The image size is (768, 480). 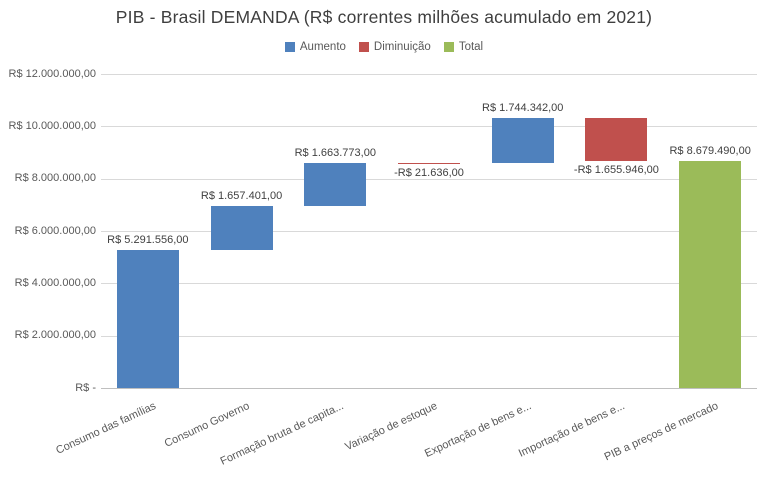 What do you see at coordinates (148, 239) in the screenshot?
I see `bar-value-label: R$ 5.291.556,00` at bounding box center [148, 239].